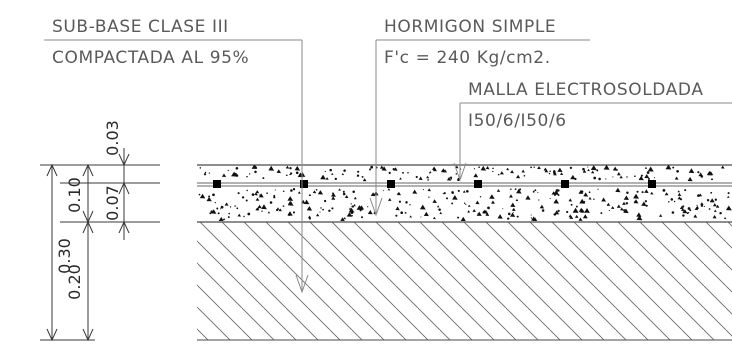  I want to click on callout-concrete-line2: F'c = 240 Kg/cm2., so click(467, 58).